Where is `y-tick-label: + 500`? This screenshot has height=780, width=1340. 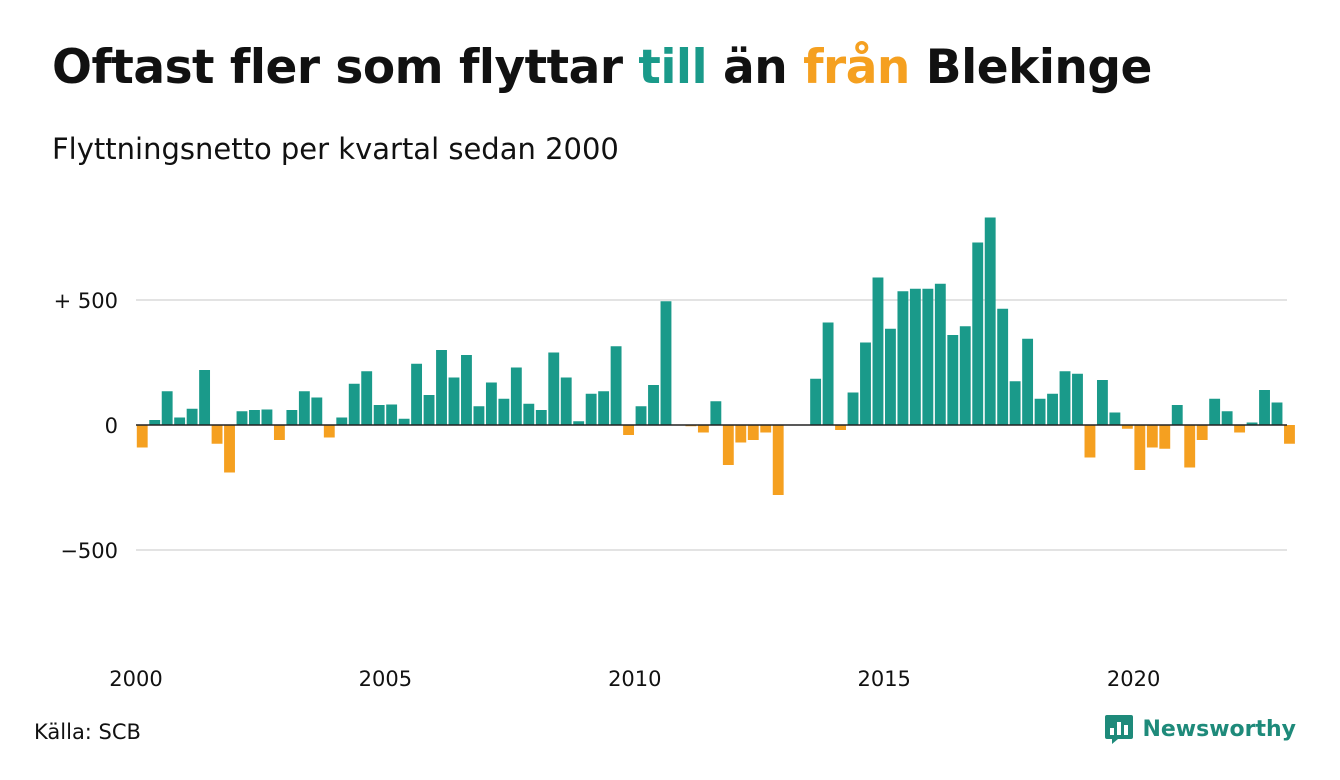 y-tick-label: + 500 is located at coordinates (86, 301).